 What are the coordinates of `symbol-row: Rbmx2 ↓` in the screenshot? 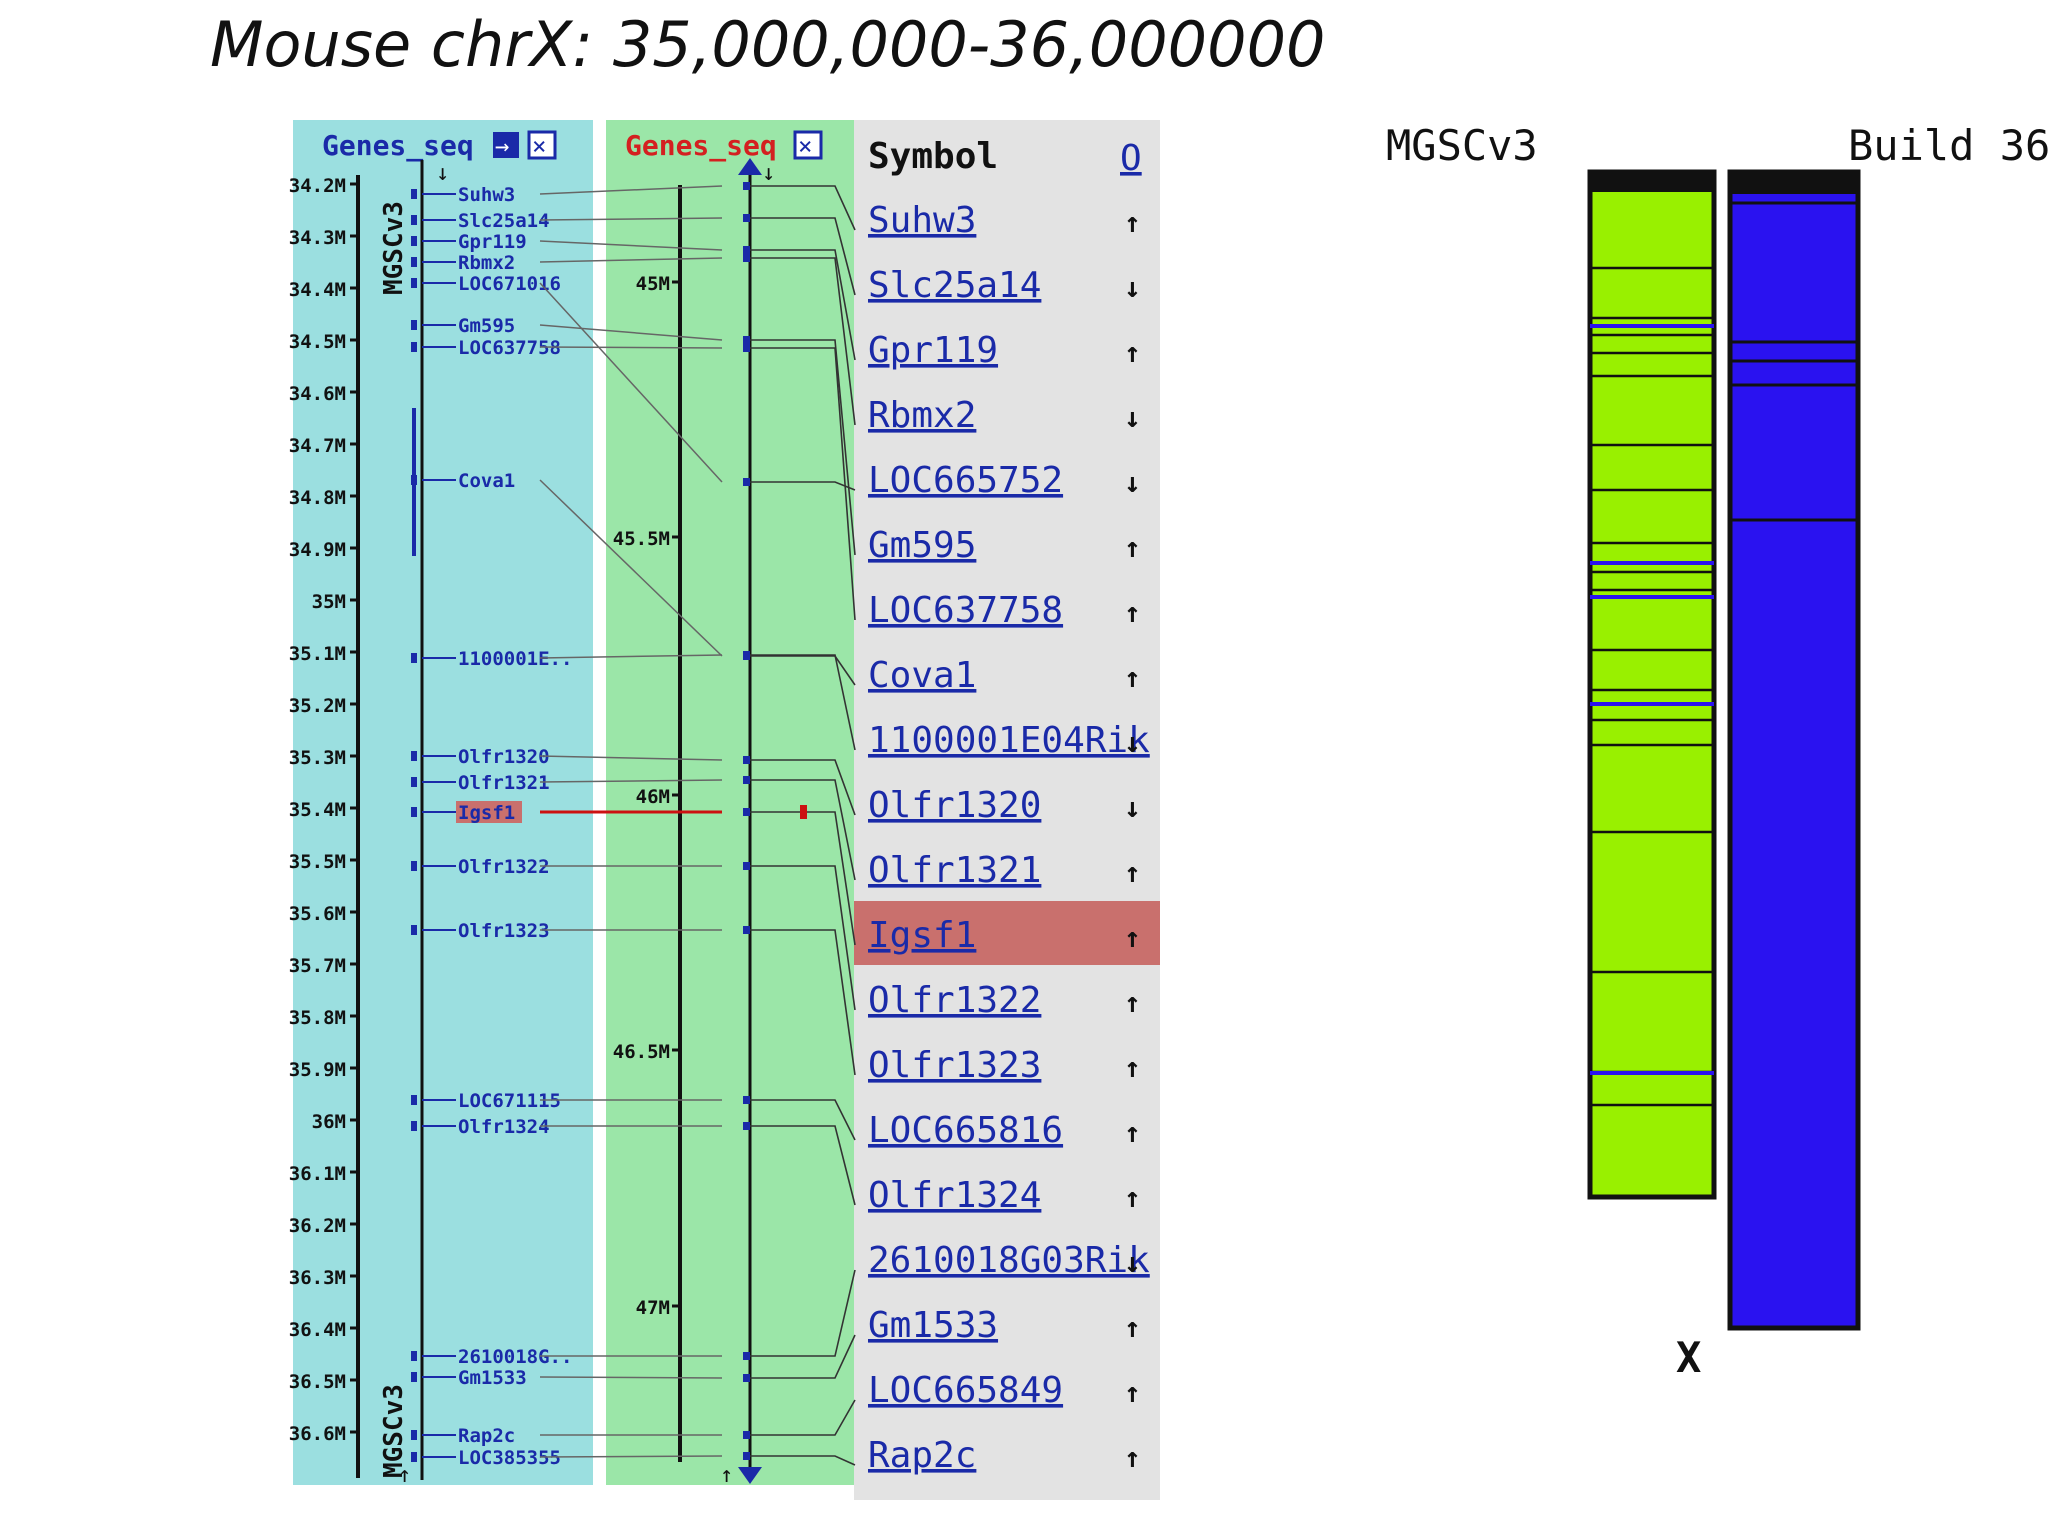 It's located at (1004, 415).